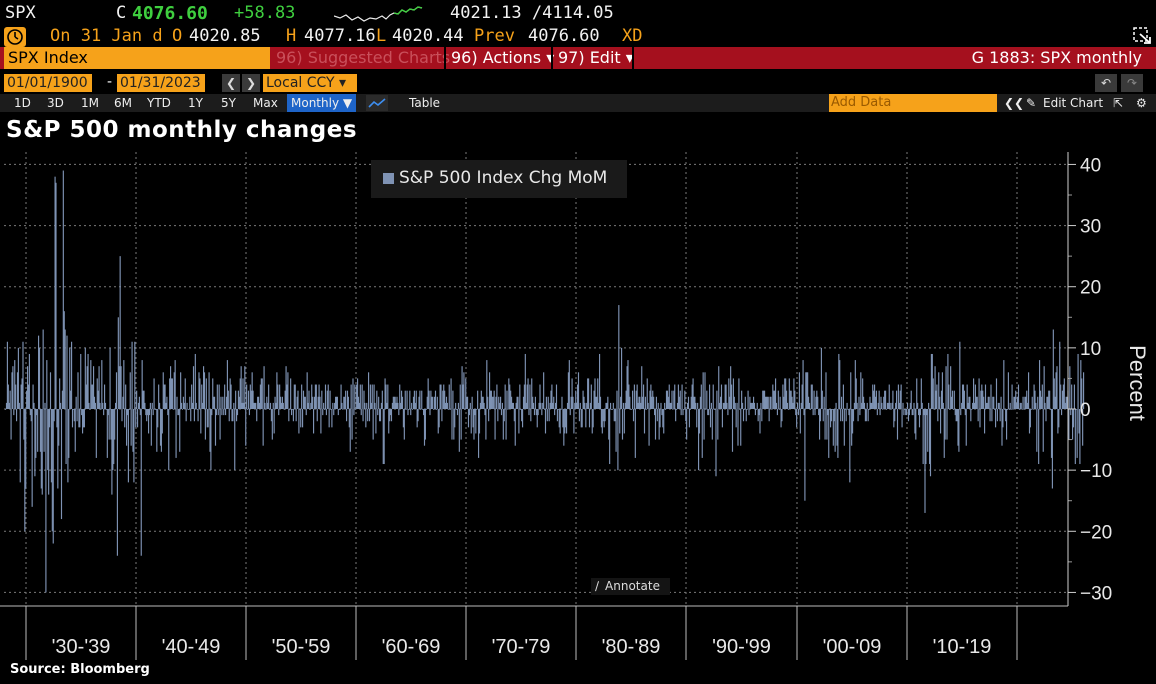  What do you see at coordinates (265, 103) in the screenshot?
I see `range-max-button: Max` at bounding box center [265, 103].